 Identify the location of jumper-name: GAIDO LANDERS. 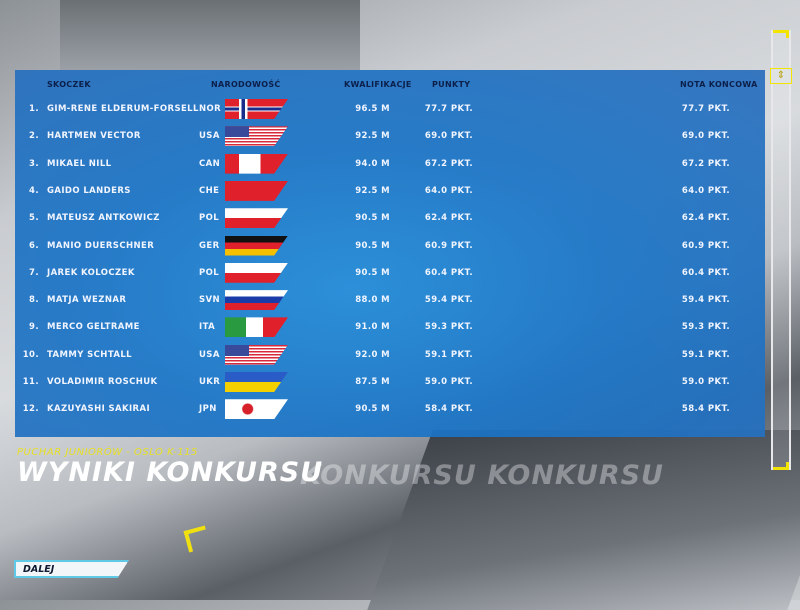
(89, 190).